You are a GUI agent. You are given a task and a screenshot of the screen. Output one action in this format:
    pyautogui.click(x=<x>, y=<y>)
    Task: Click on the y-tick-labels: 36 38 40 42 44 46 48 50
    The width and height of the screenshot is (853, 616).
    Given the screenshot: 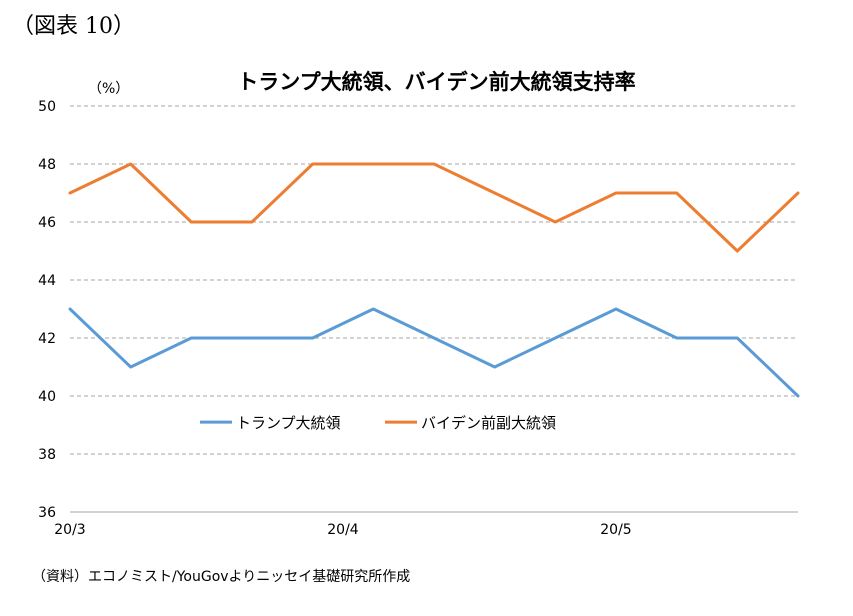 What is the action you would take?
    pyautogui.click(x=47, y=310)
    